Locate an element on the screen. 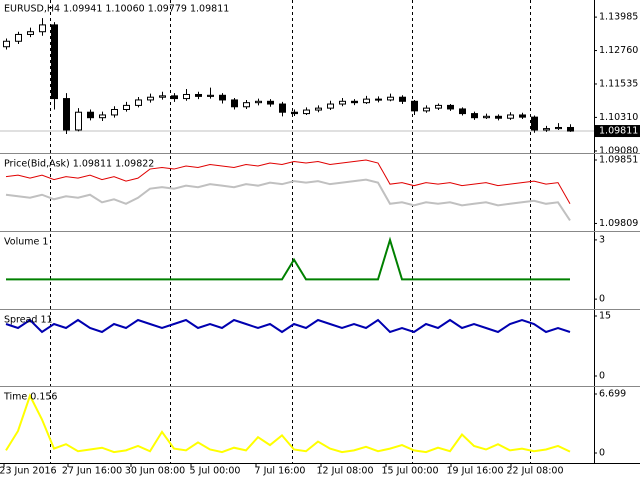 This screenshot has height=480, width=640. y-tick-label: 1.11535 is located at coordinates (618, 83).